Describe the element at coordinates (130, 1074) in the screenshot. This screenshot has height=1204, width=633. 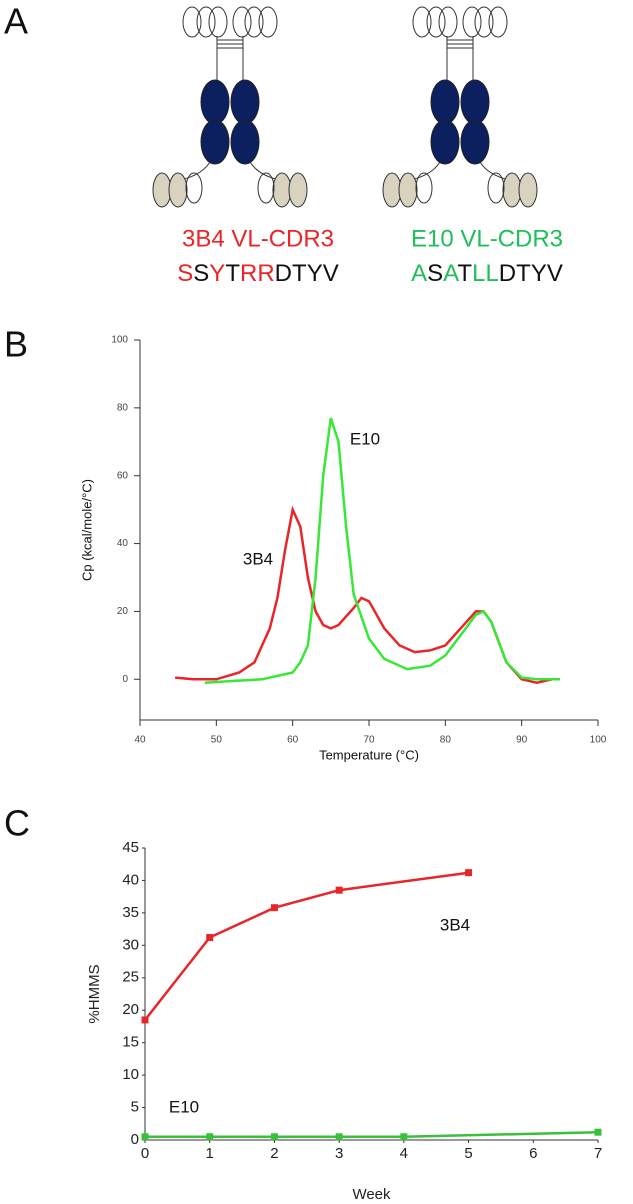
I see `y-tick-label: 10` at that location.